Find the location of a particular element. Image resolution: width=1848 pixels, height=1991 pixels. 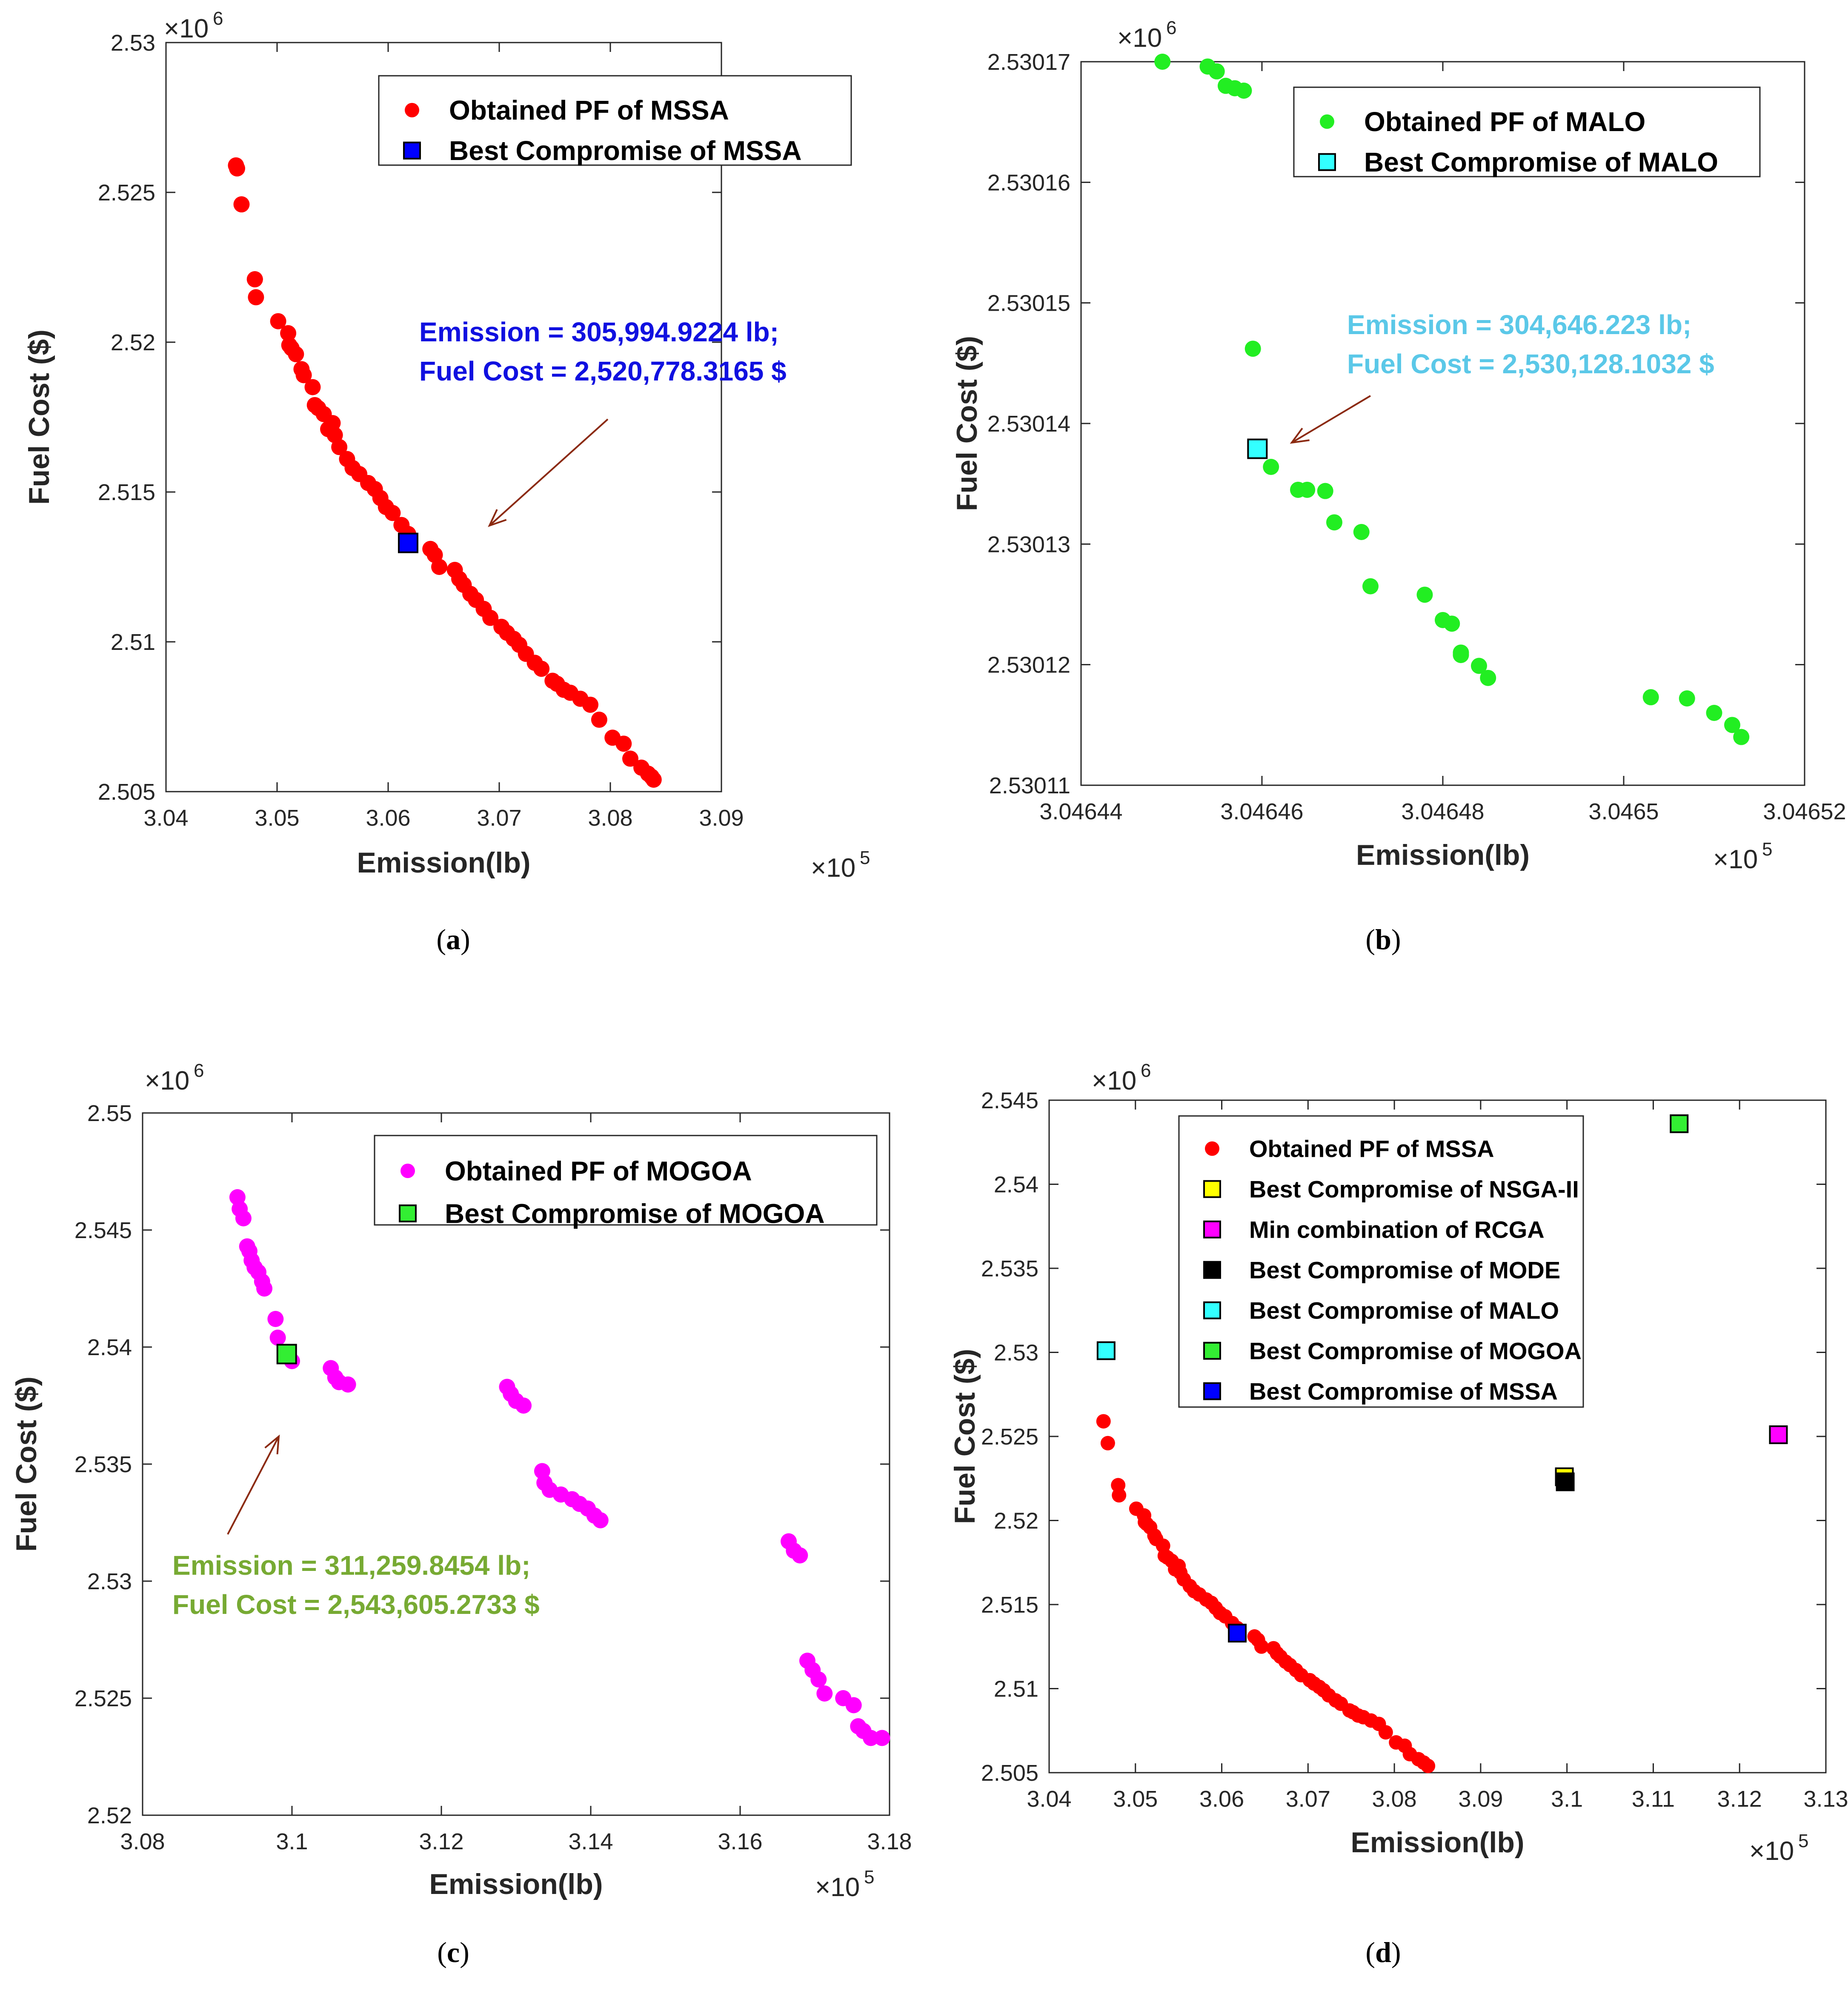

y-tick-label: 2.53017 is located at coordinates (1028, 62).